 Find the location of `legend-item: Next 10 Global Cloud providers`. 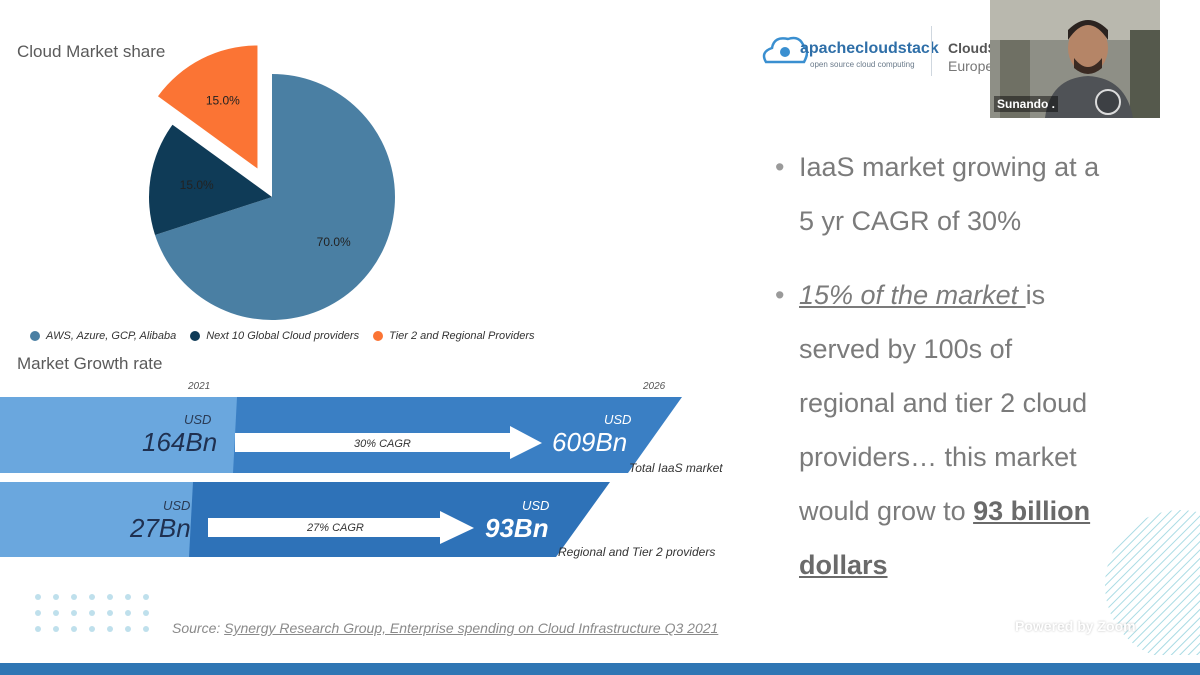

legend-item: Next 10 Global Cloud providers is located at coordinates (274, 336).